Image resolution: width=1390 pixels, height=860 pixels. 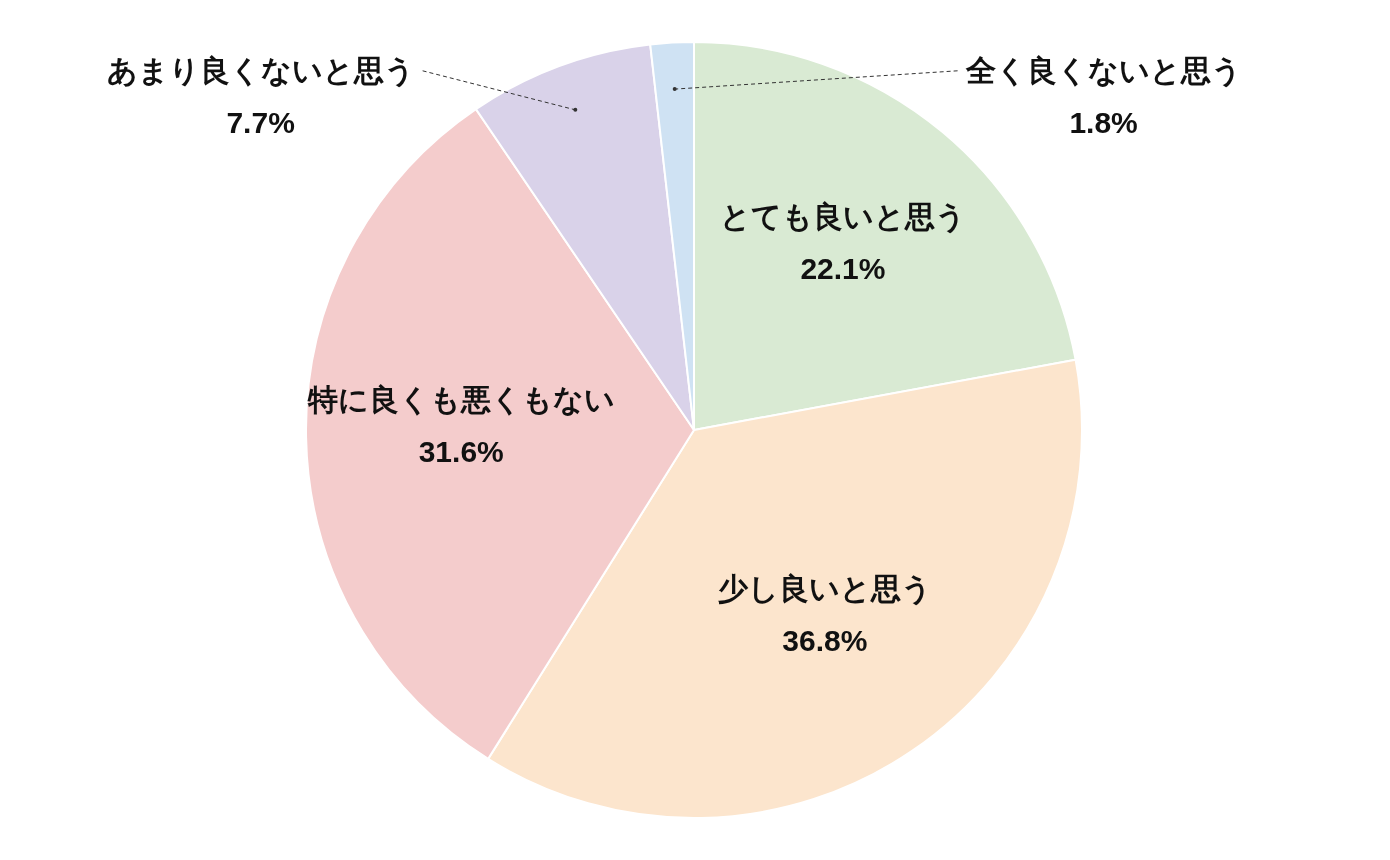 I want to click on slice-label: 全く良くないと思う, so click(x=1103, y=70).